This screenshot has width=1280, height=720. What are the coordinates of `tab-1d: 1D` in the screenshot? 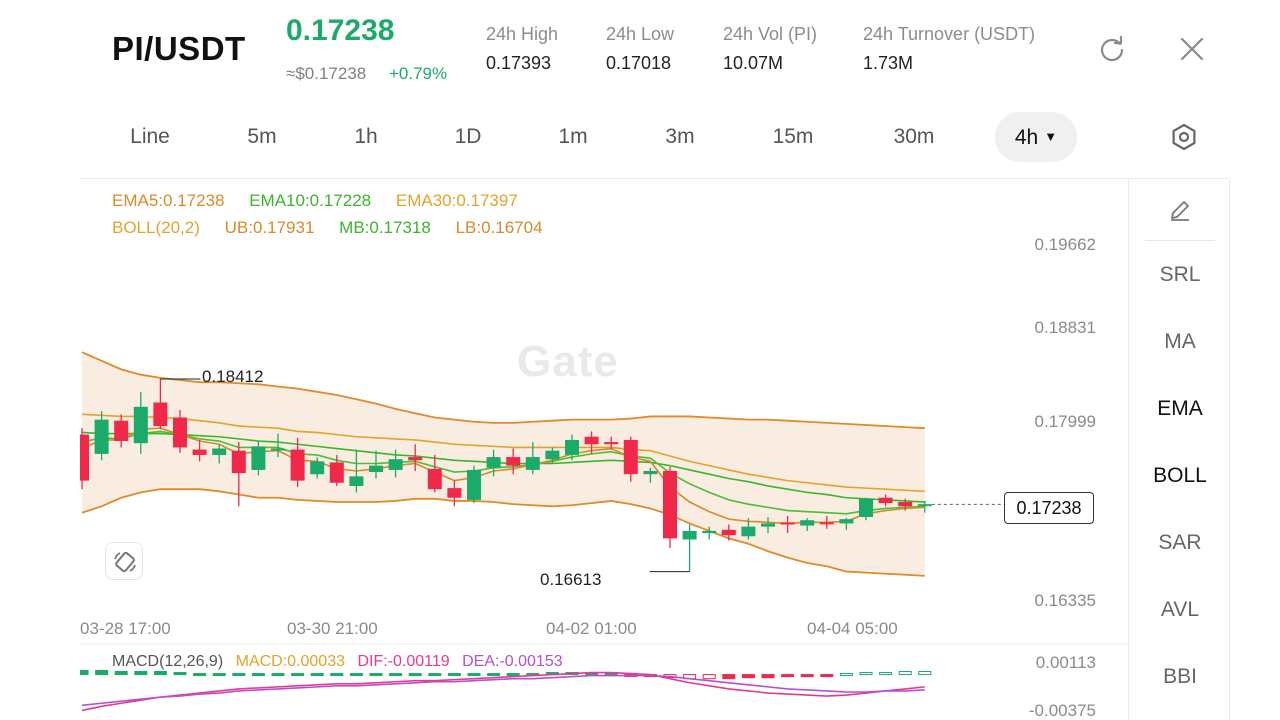 It's located at (468, 136).